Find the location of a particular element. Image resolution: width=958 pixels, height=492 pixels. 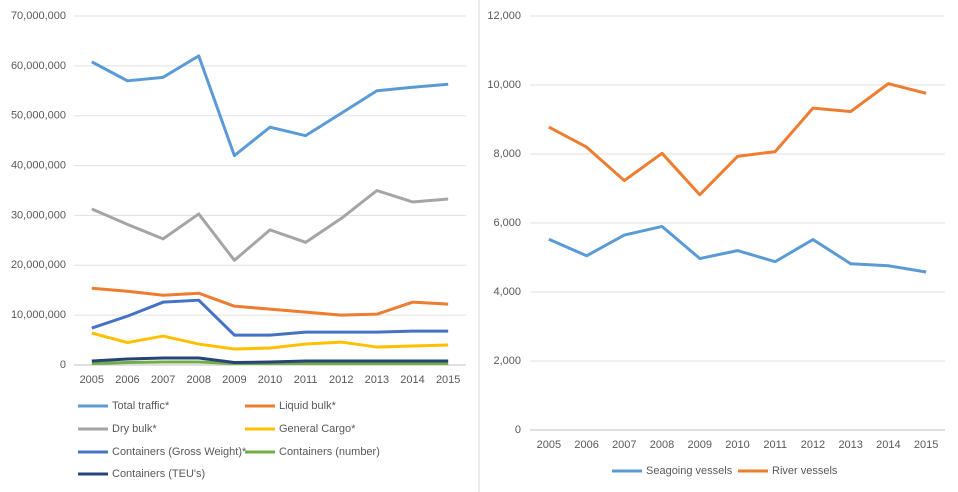

legend-label: River vessels is located at coordinates (805, 471).